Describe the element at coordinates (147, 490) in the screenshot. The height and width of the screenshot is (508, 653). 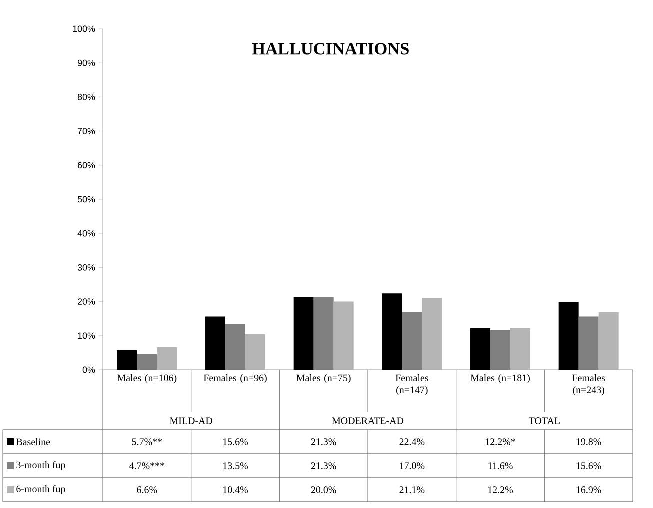
I see `data-label: 6.6%` at that location.